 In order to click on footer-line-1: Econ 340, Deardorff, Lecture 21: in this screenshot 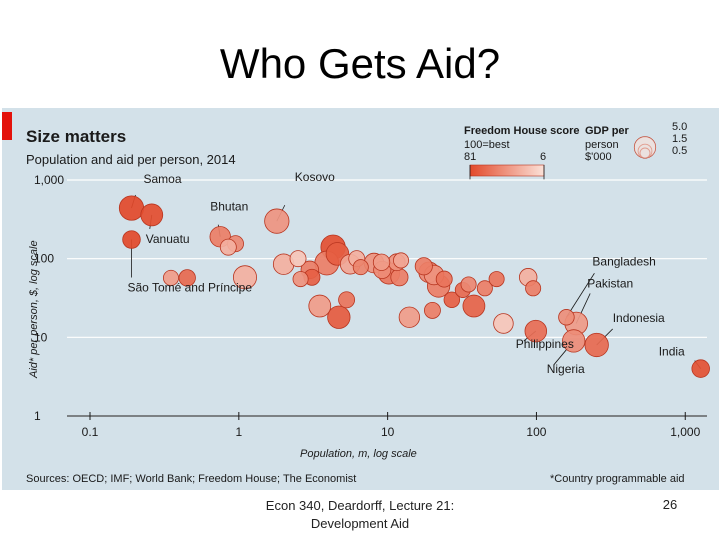, I will do `click(360, 505)`.